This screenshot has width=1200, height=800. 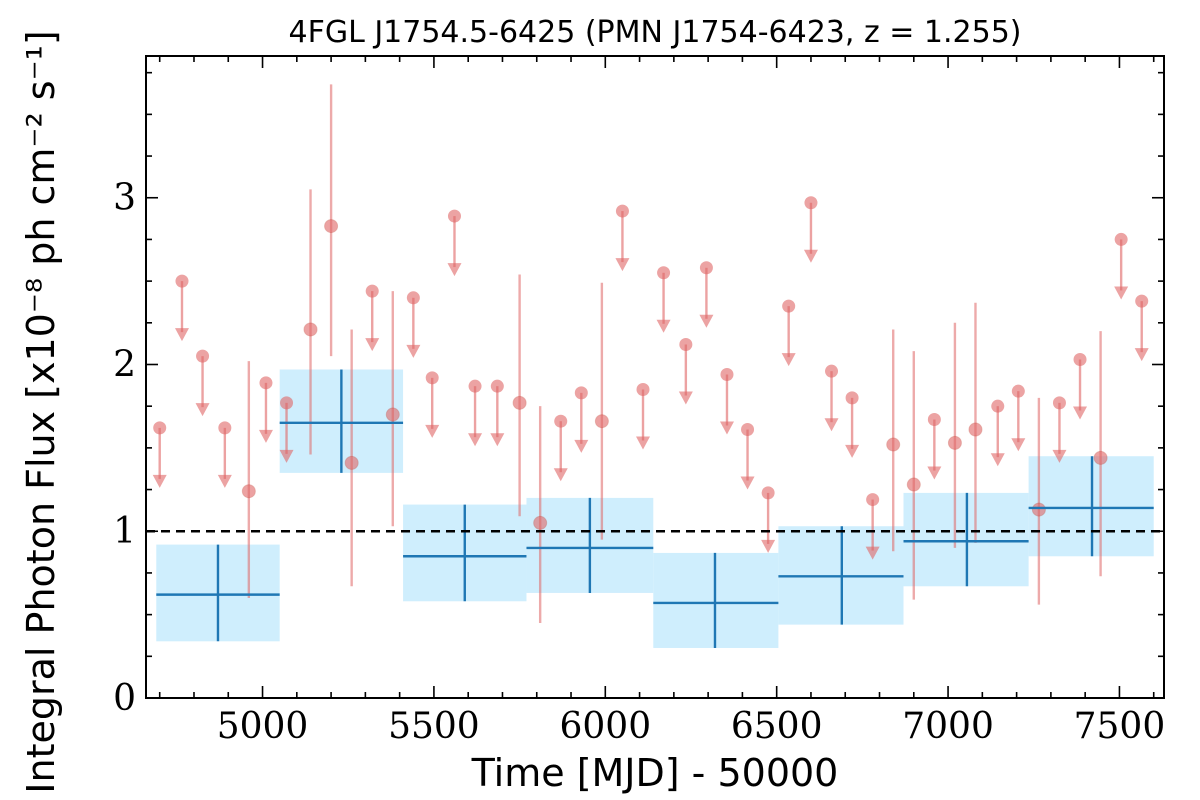 I want to click on y-tick-label: 3, so click(x=124, y=198).